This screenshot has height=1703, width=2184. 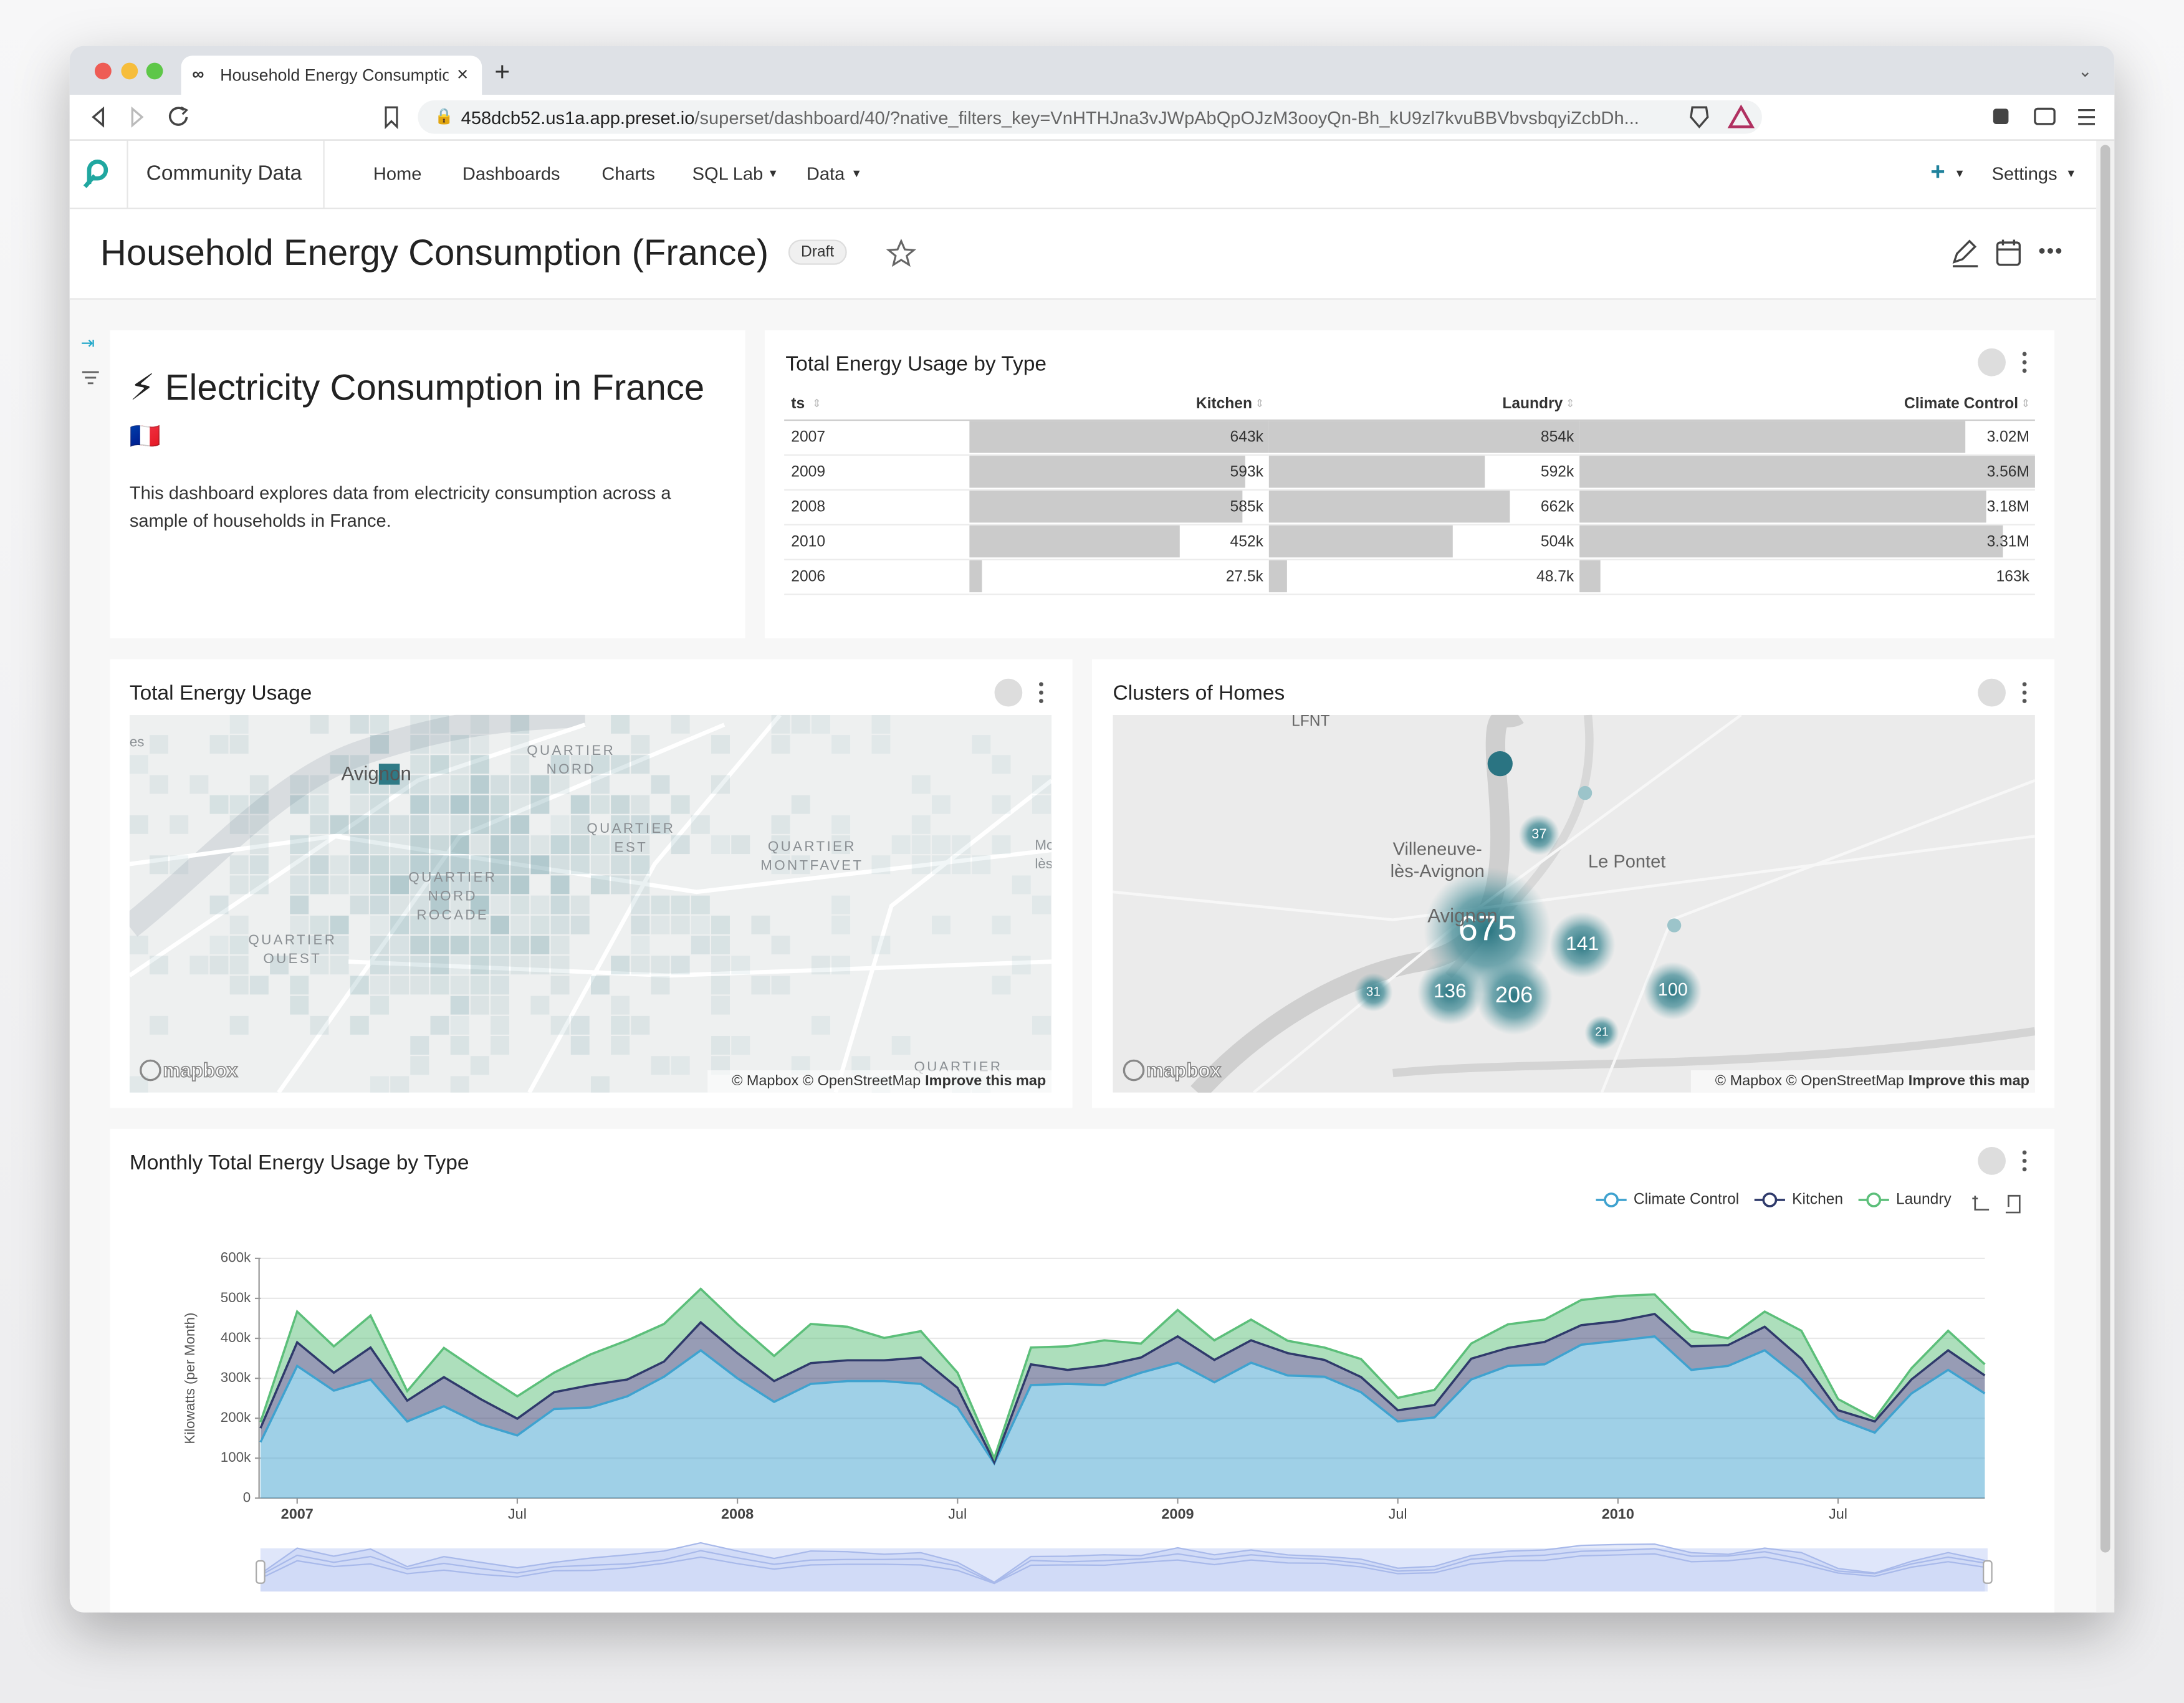 I want to click on place-label: ROCADE, so click(x=453, y=915).